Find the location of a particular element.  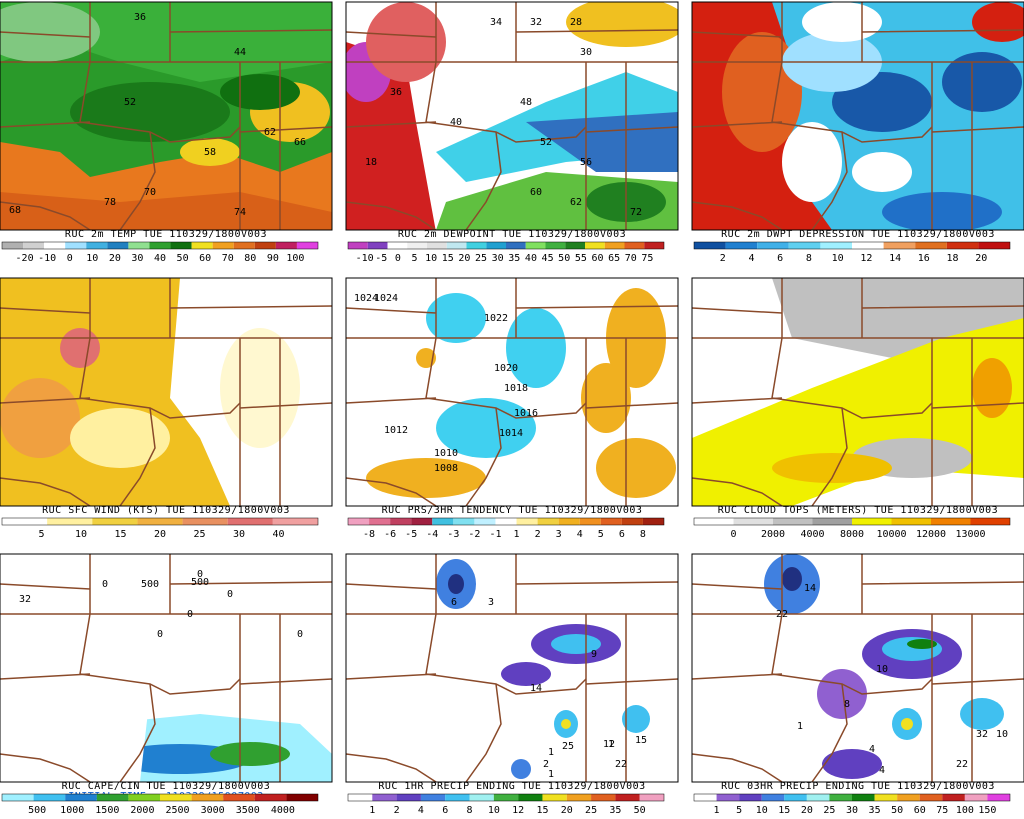

map-label: 14 is located at coordinates (810, 588).